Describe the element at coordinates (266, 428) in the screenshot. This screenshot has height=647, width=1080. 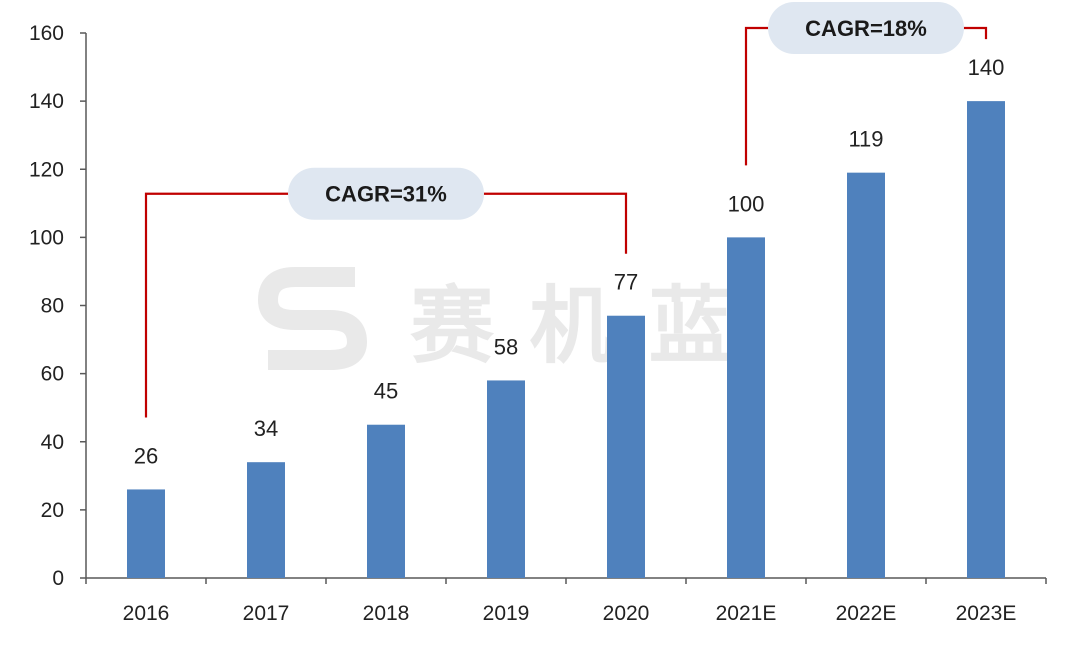
I see `data-label: 34` at that location.